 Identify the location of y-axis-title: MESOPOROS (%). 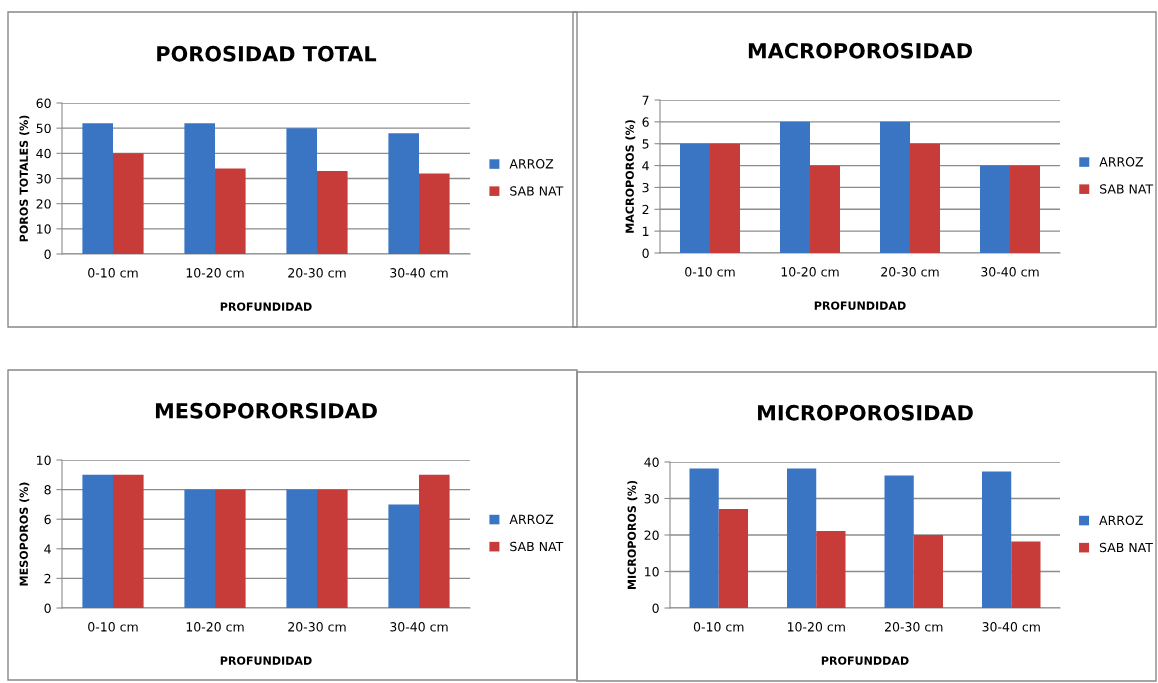
(24, 534).